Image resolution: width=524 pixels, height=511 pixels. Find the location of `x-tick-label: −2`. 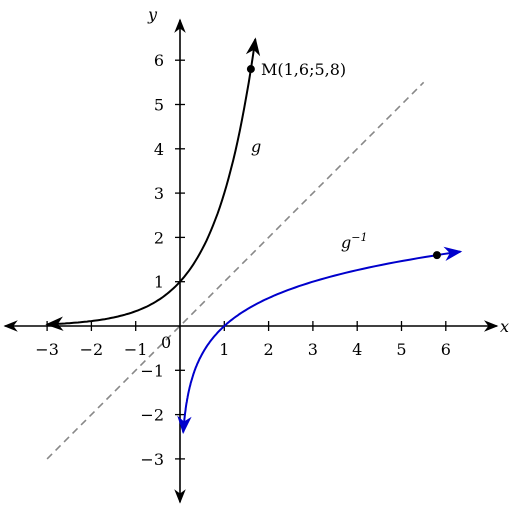

x-tick-label: −2 is located at coordinates (92, 349).